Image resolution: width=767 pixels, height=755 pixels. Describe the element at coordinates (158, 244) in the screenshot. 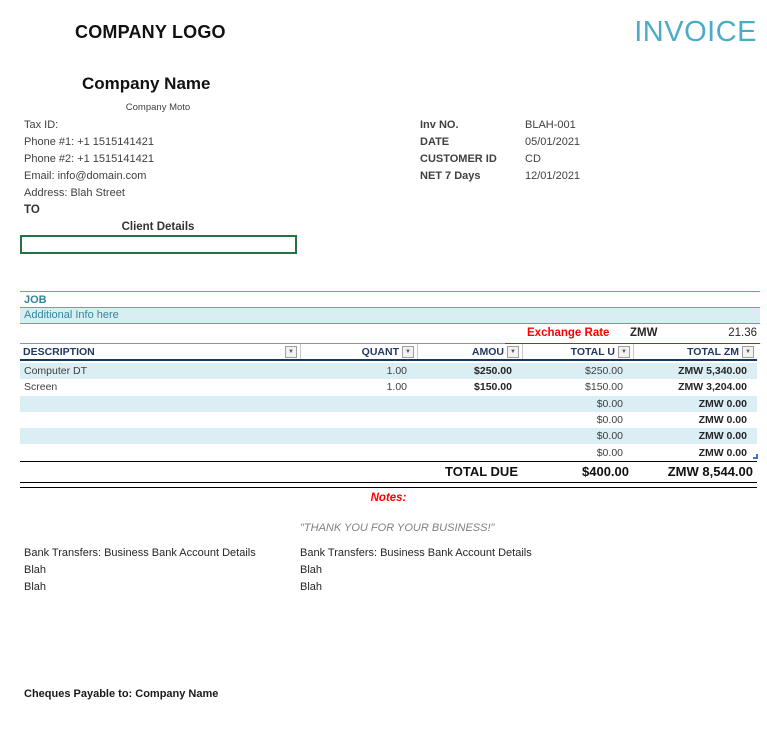

I see `client-details-cell` at that location.